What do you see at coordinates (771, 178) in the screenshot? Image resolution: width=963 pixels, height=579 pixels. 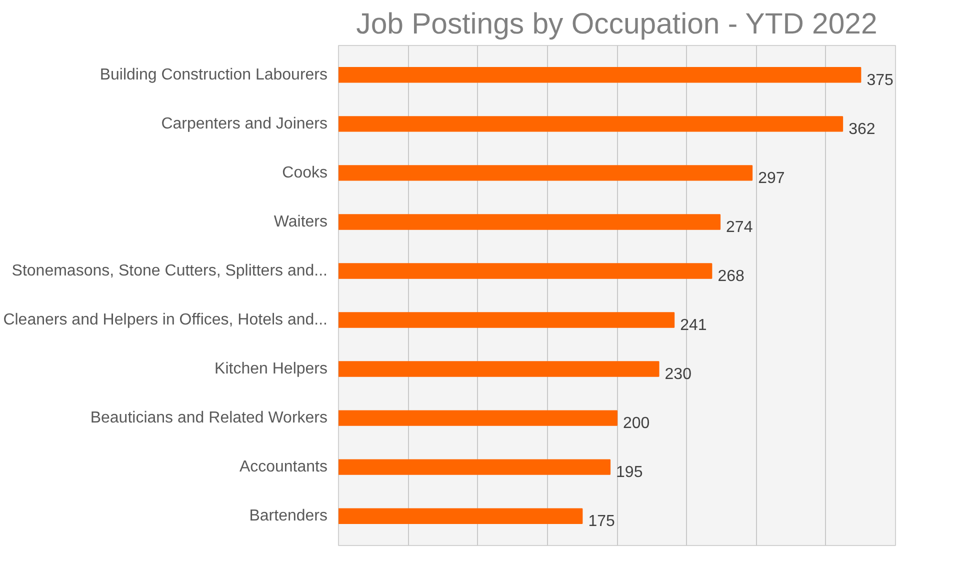 I see `data-label: 297` at bounding box center [771, 178].